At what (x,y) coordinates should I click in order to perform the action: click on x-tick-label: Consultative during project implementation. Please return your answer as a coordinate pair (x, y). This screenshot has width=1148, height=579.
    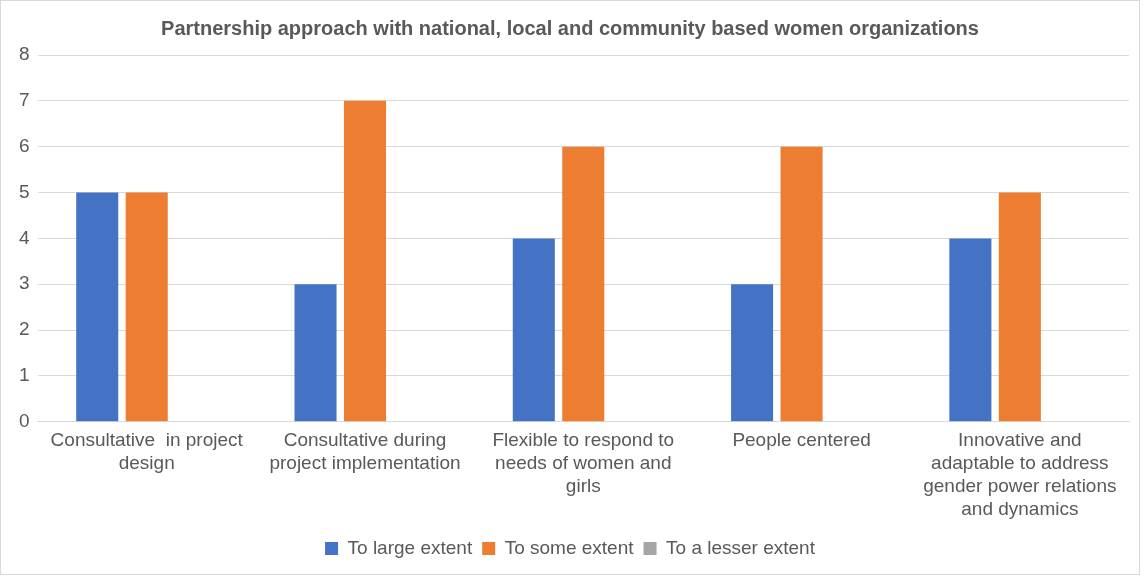
    Looking at the image, I should click on (365, 451).